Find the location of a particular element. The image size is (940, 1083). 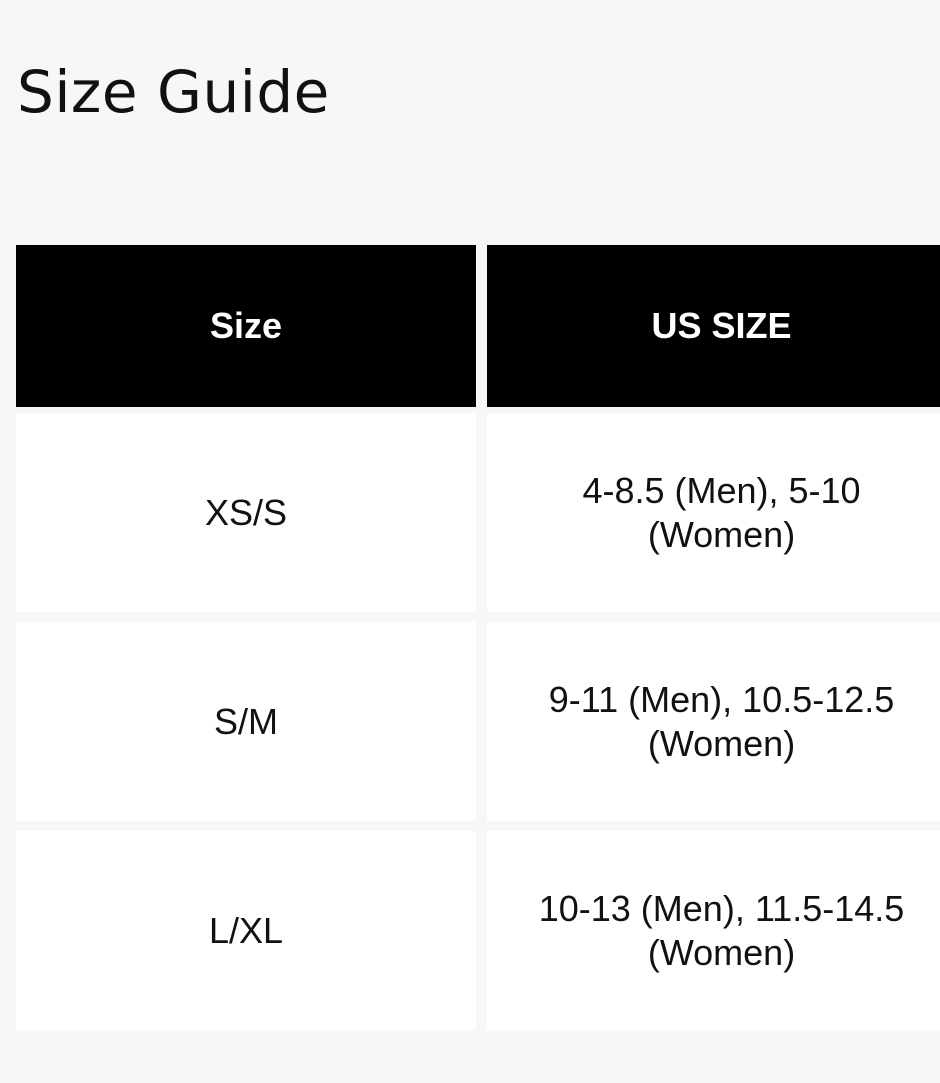

page-title: Size Guide is located at coordinates (173, 92).